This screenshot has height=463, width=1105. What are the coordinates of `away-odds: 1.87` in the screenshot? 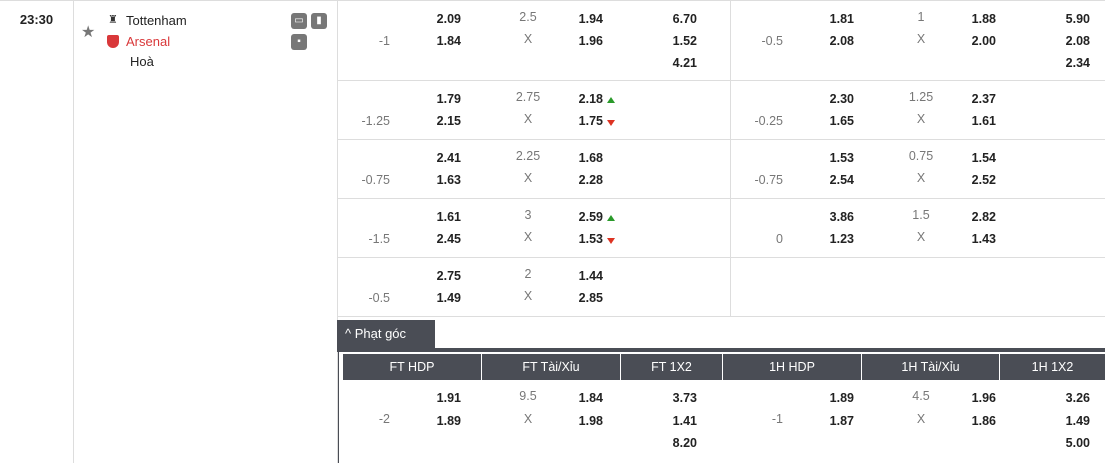 It's located at (841, 421).